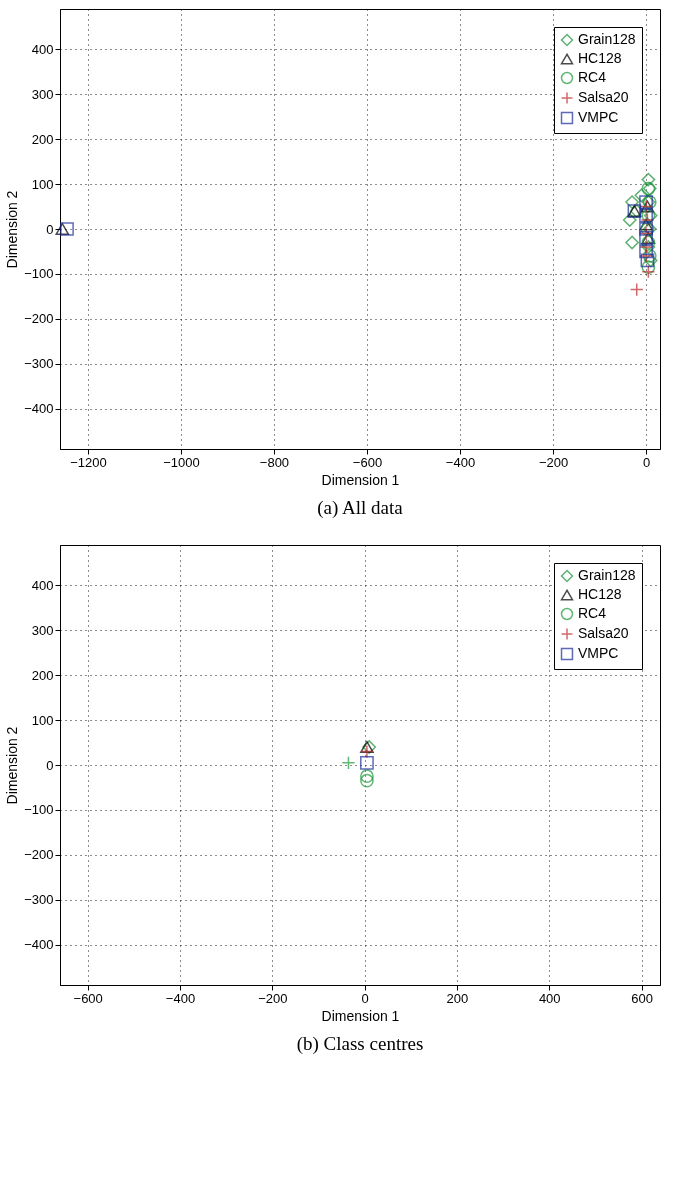 Image resolution: width=696 pixels, height=1202 pixels. What do you see at coordinates (457, 998) in the screenshot?
I see `x-tick-label: 200` at bounding box center [457, 998].